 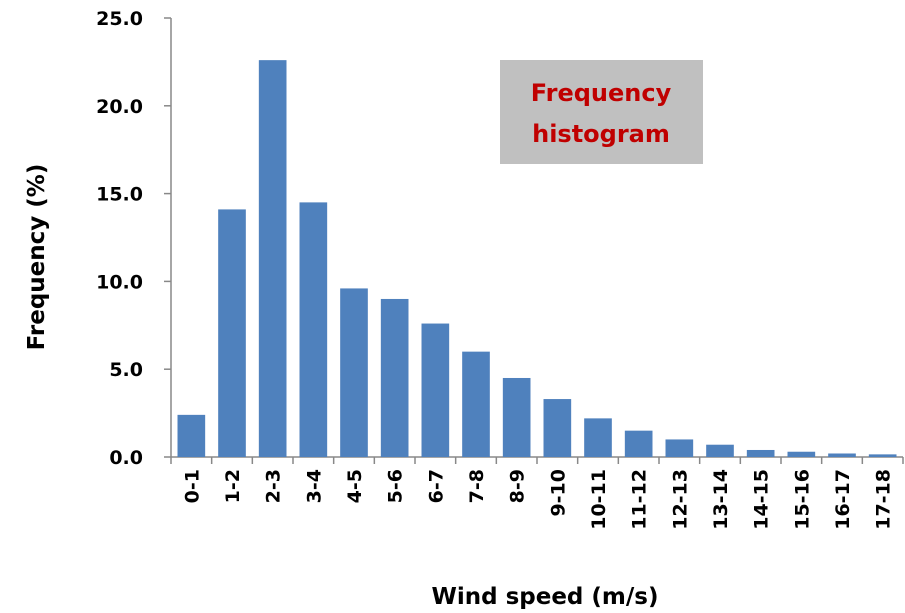 I want to click on x-tick-label: 16-17, so click(x=843, y=499).